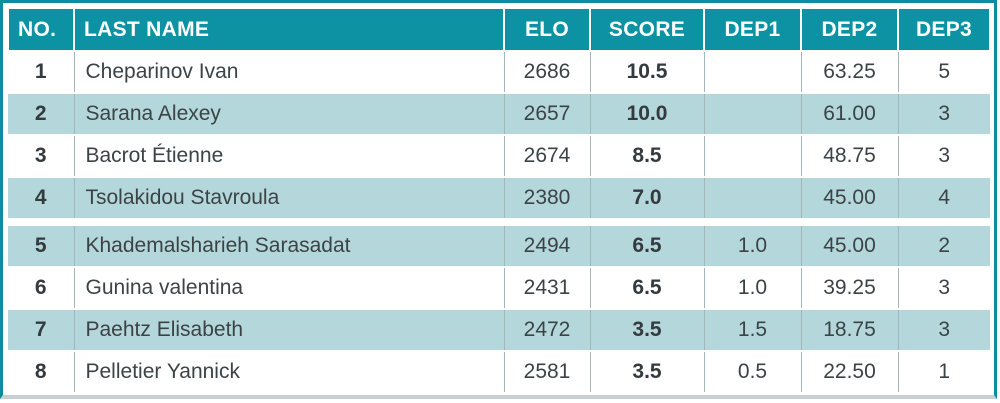  What do you see at coordinates (849, 72) in the screenshot?
I see `cell-dep2: 63.25` at bounding box center [849, 72].